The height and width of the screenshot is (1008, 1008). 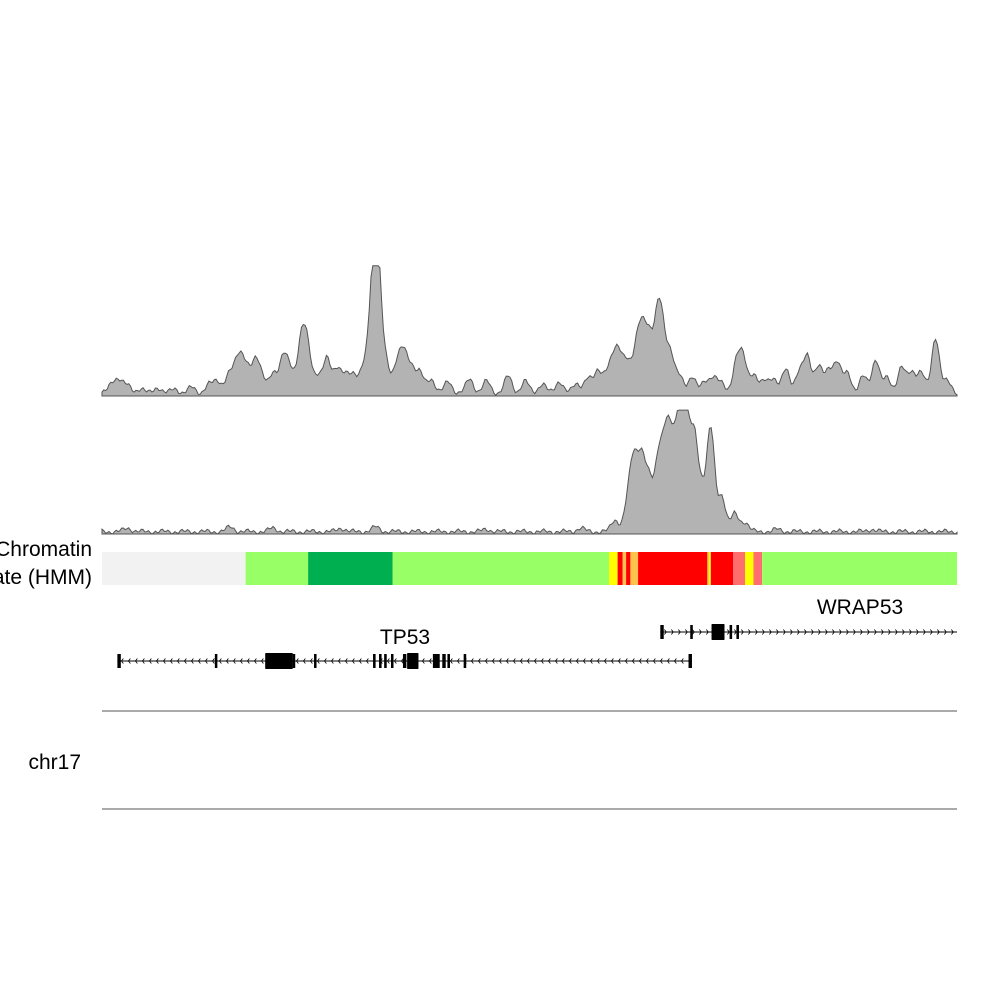 I want to click on gene-tp53, so click(x=404, y=661).